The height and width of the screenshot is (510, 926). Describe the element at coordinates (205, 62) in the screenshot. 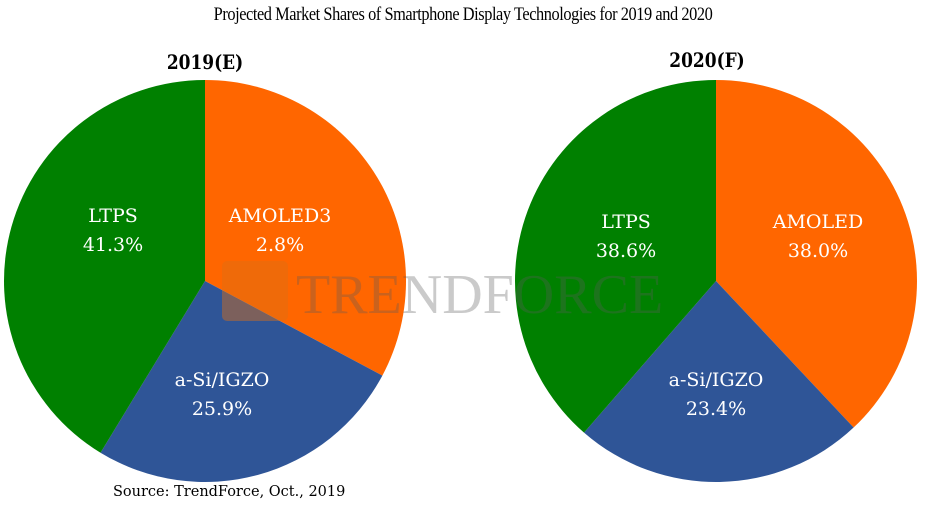

I see `pie-title-2019: 2019(E)` at that location.